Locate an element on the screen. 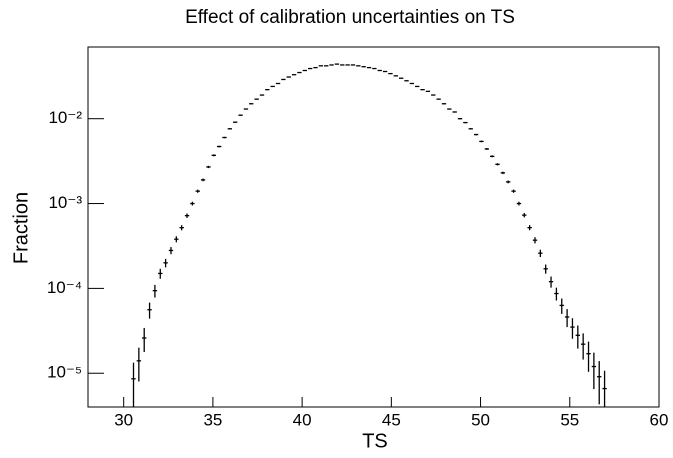 The image size is (673, 458). x-tick-label: 35 is located at coordinates (212, 419).